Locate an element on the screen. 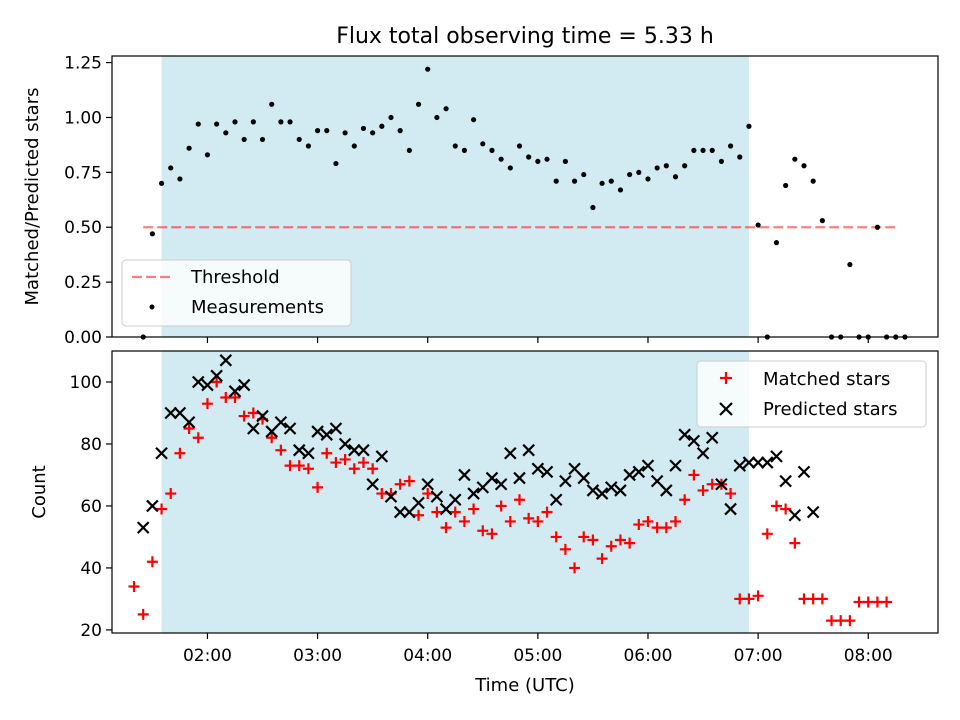 This screenshot has width=960, height=720. y-tick-label: 0.50 is located at coordinates (83, 228).